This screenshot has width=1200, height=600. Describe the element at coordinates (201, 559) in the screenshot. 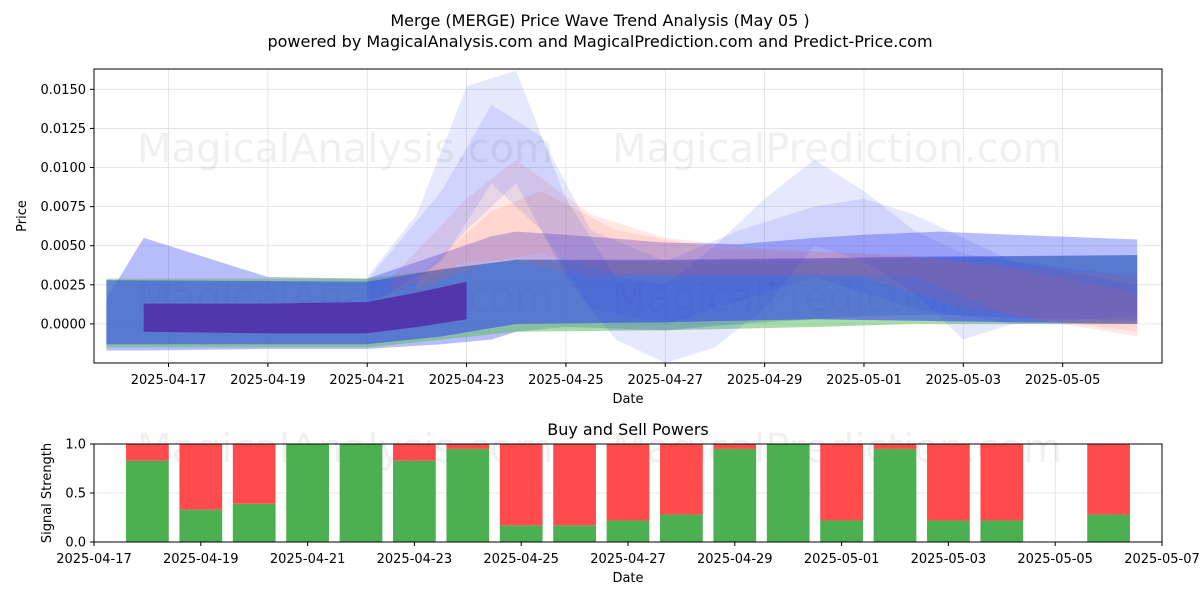

I see `signal-x-tick-label: 2025-04-19` at that location.